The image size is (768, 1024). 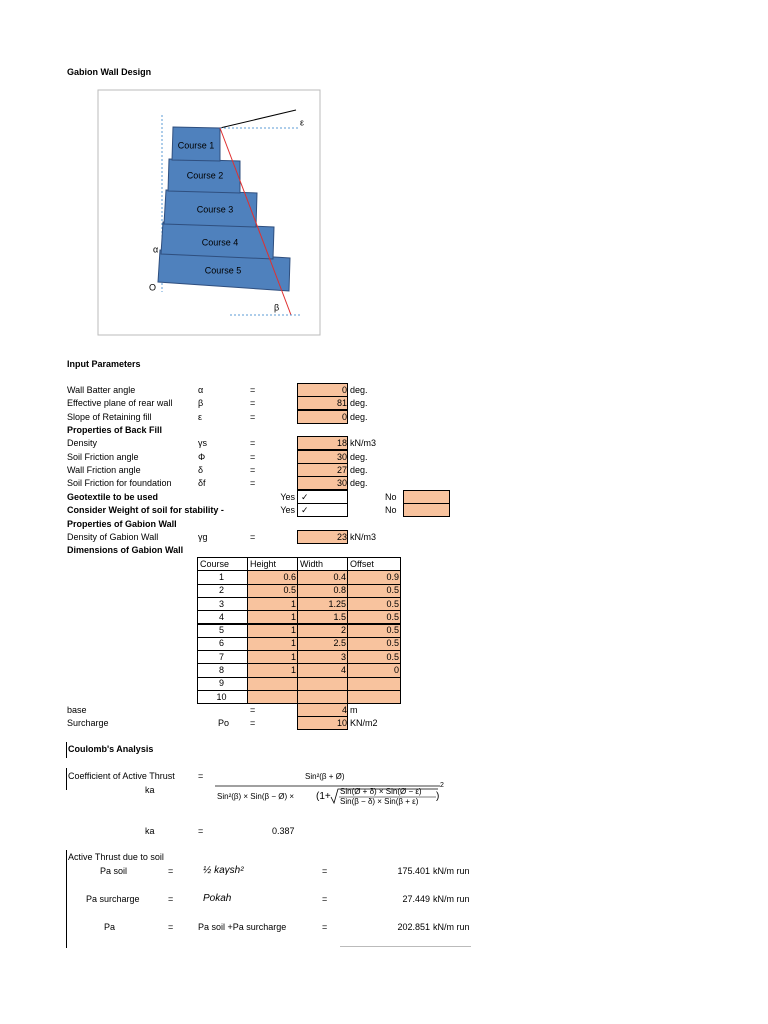 What do you see at coordinates (302, 122) in the screenshot?
I see `epsilon-label: ε` at bounding box center [302, 122].